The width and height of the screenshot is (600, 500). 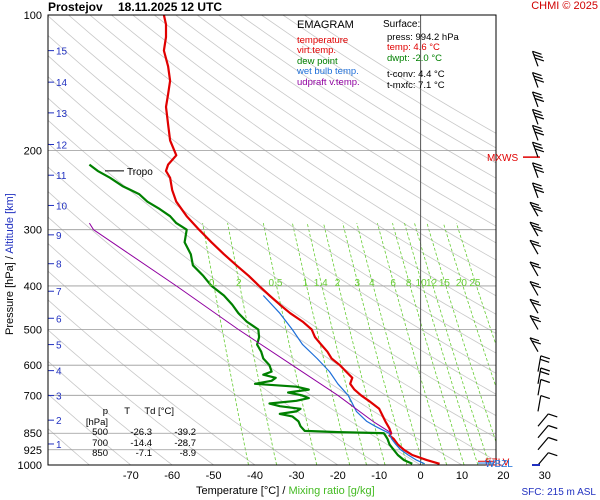 What do you see at coordinates (422, 283) in the screenshot?
I see `mixing-ratio-label: 10` at bounding box center [422, 283].